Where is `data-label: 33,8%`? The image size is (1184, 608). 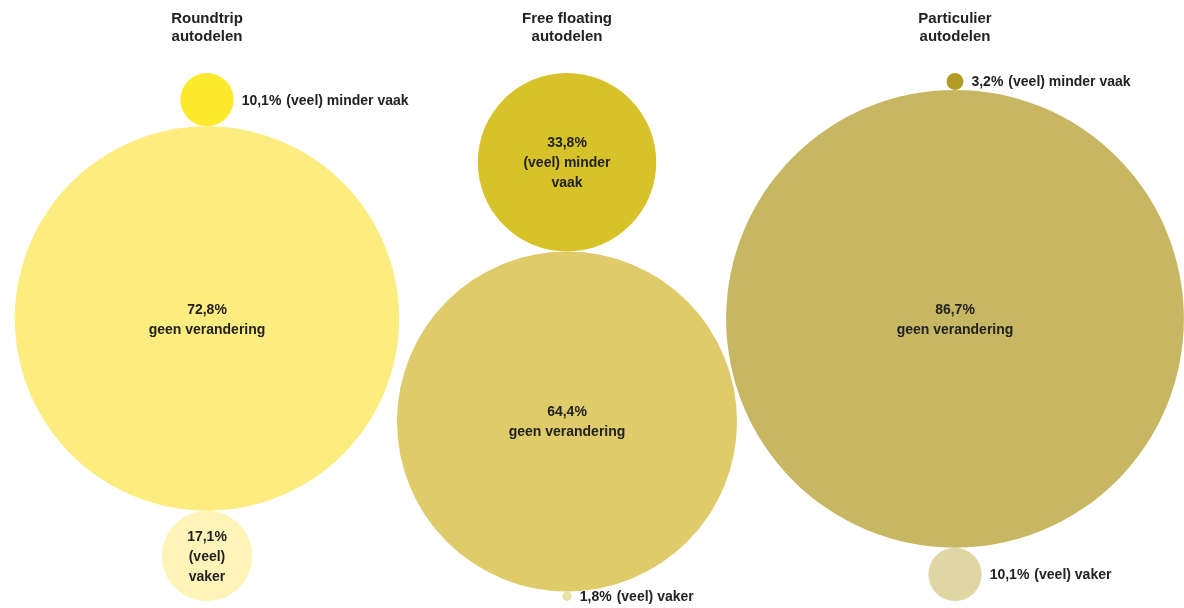 data-label: 33,8% is located at coordinates (567, 142).